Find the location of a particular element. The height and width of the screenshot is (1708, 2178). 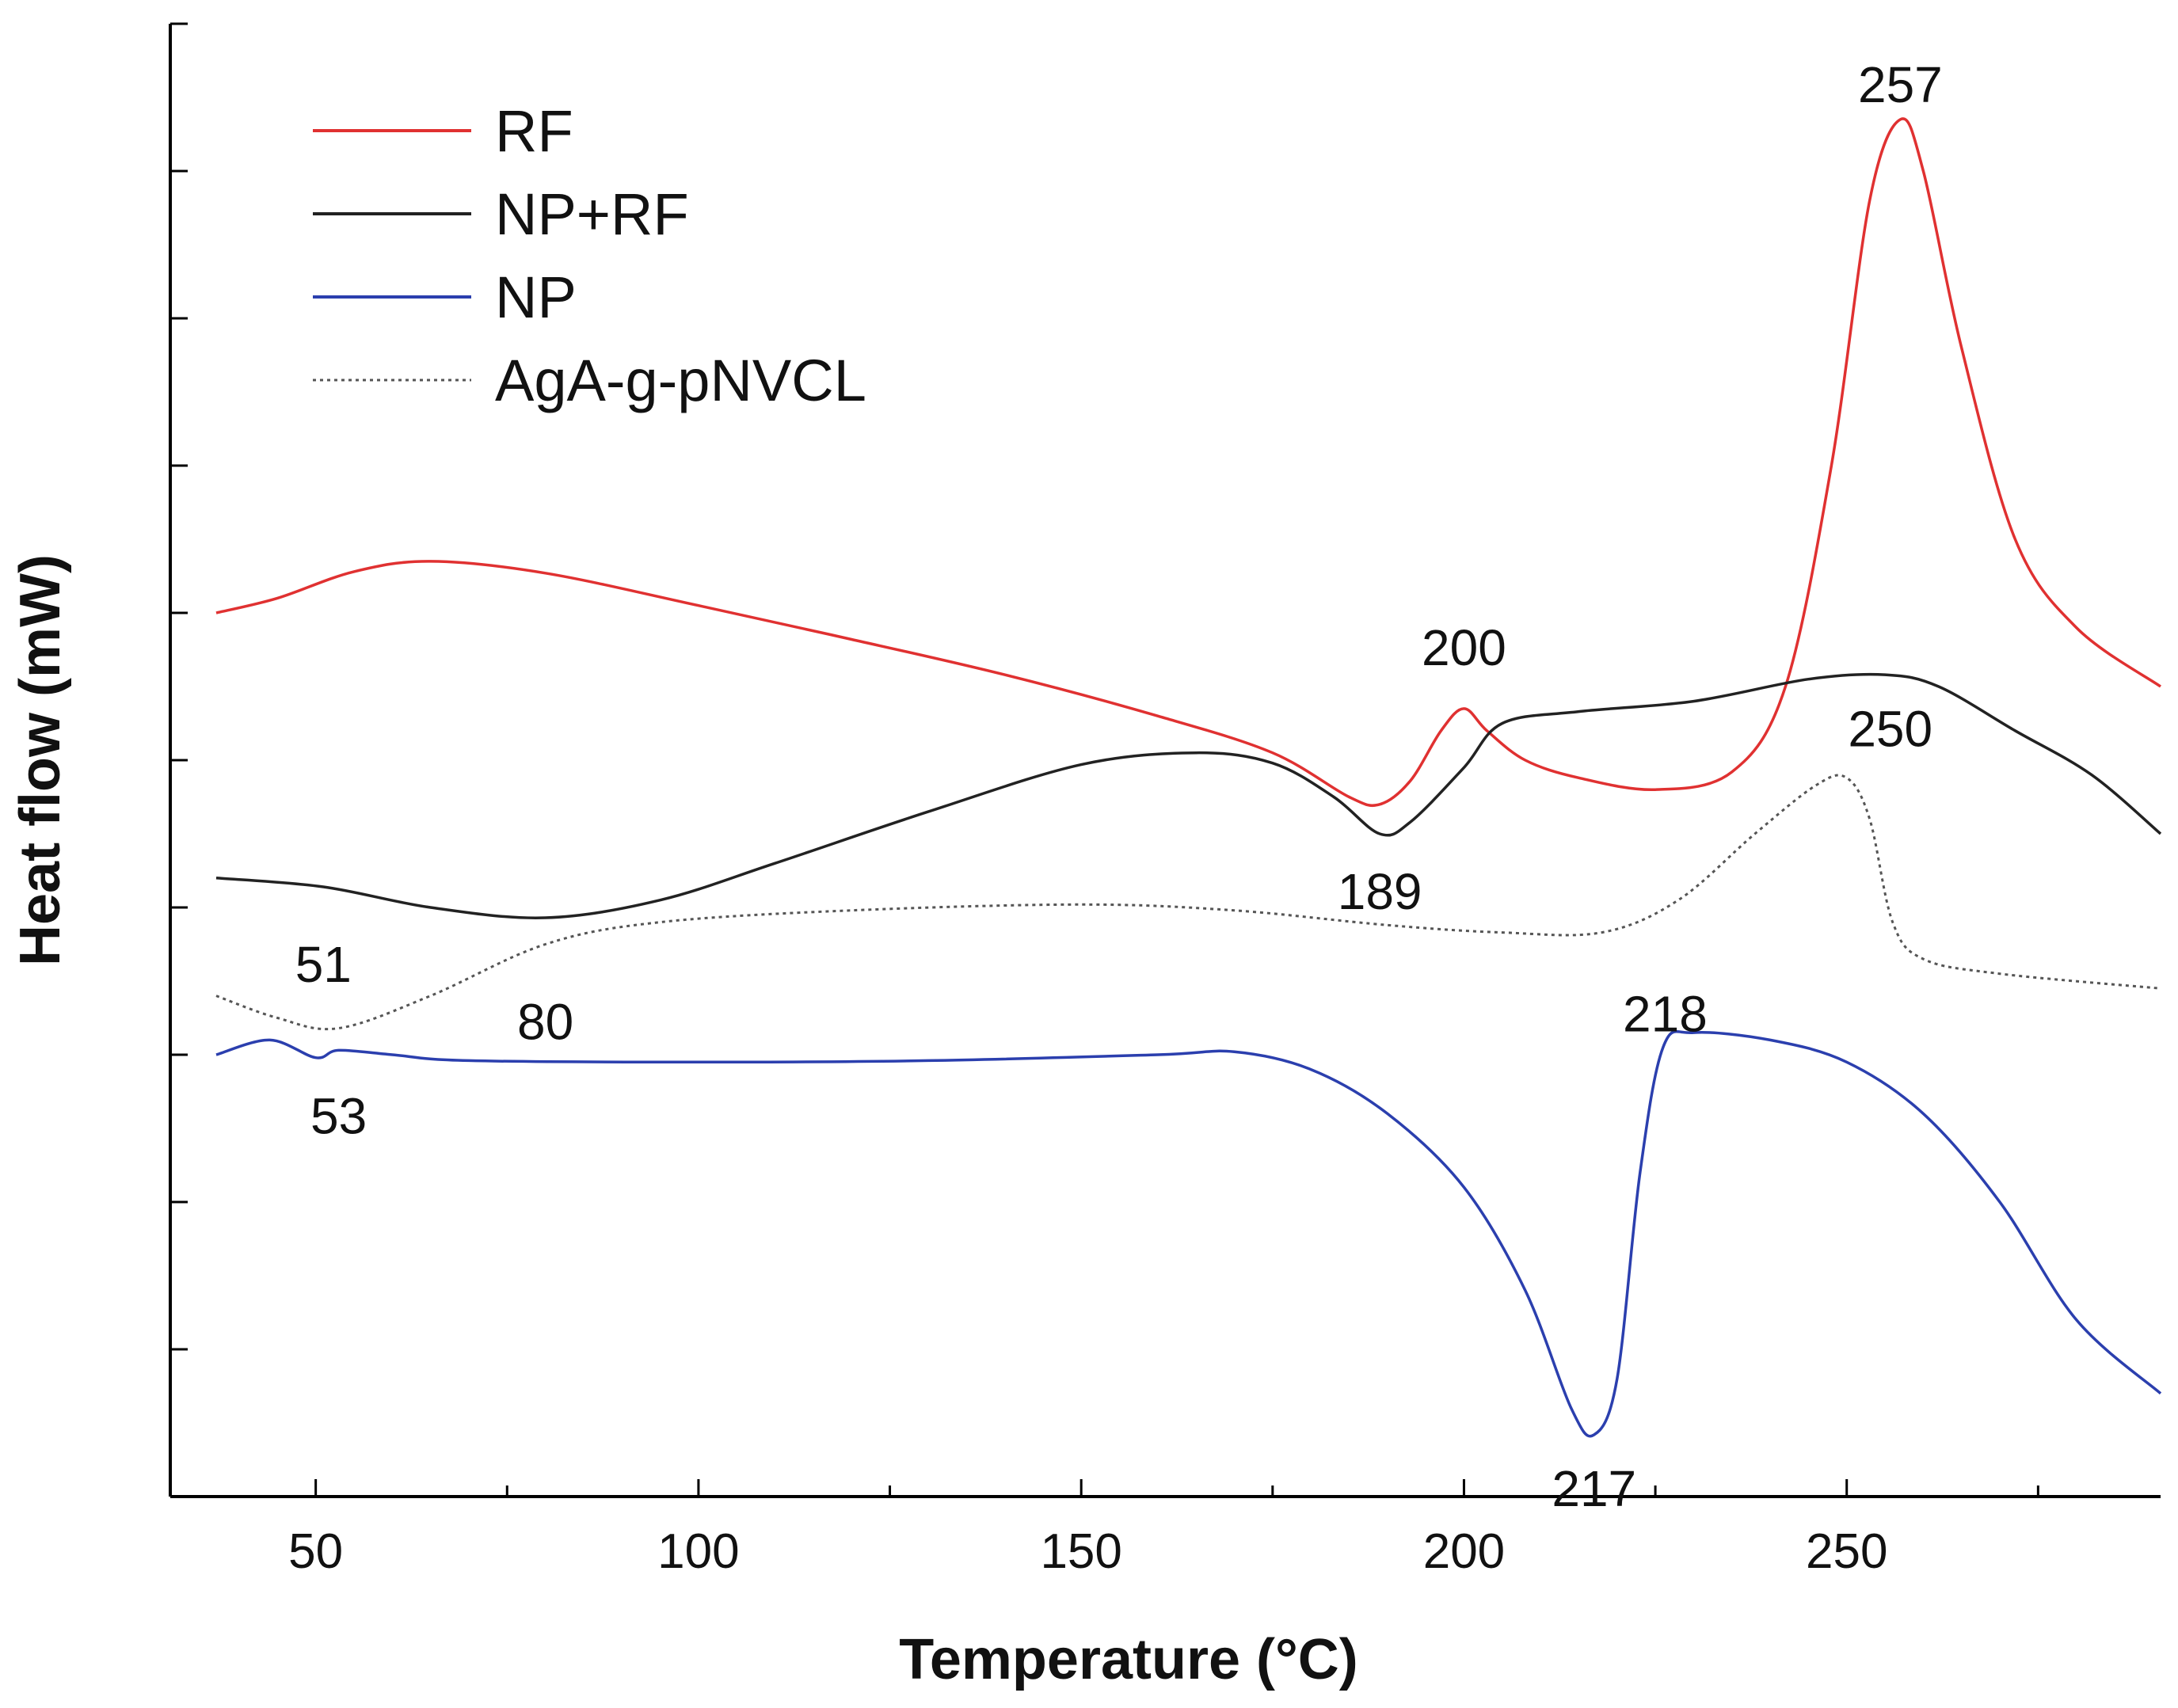

peak-label: 53 is located at coordinates (338, 1115).